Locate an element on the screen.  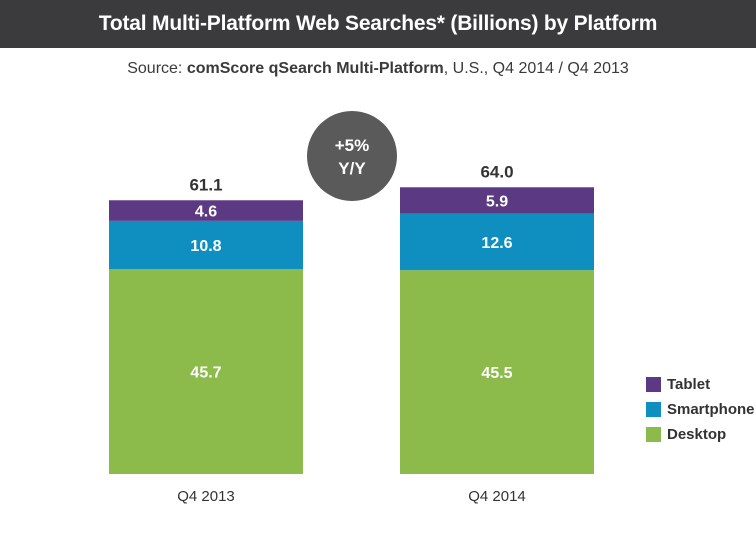
data-label-tablet-q4-2014: 5.9 is located at coordinates (497, 201).